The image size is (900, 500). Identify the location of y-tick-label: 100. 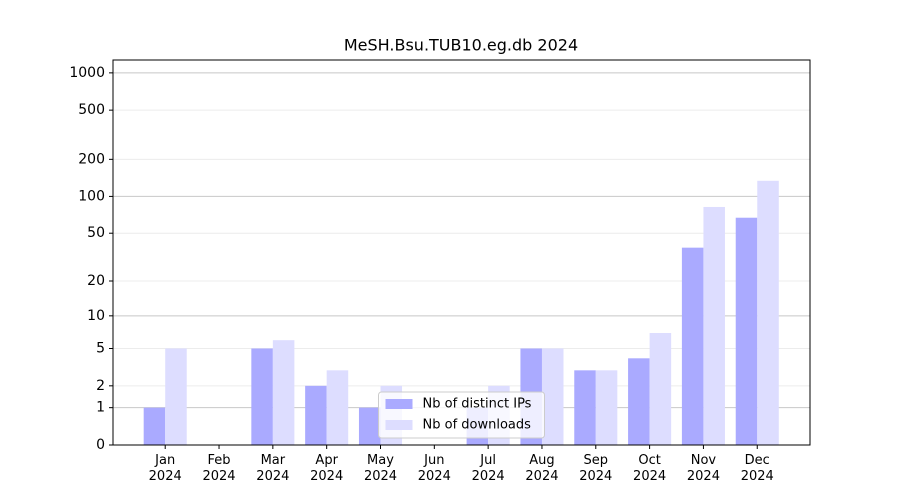
(91, 196).